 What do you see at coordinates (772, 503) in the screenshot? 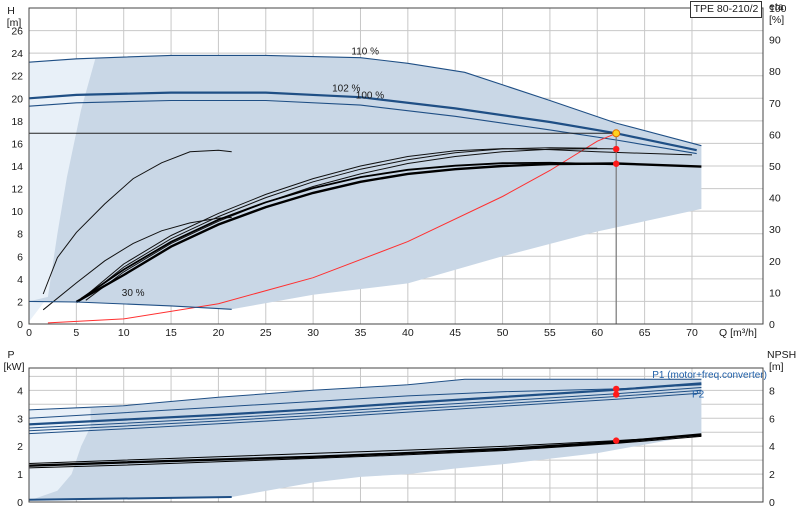
I see `npsh-tick-label: 0` at bounding box center [772, 503].